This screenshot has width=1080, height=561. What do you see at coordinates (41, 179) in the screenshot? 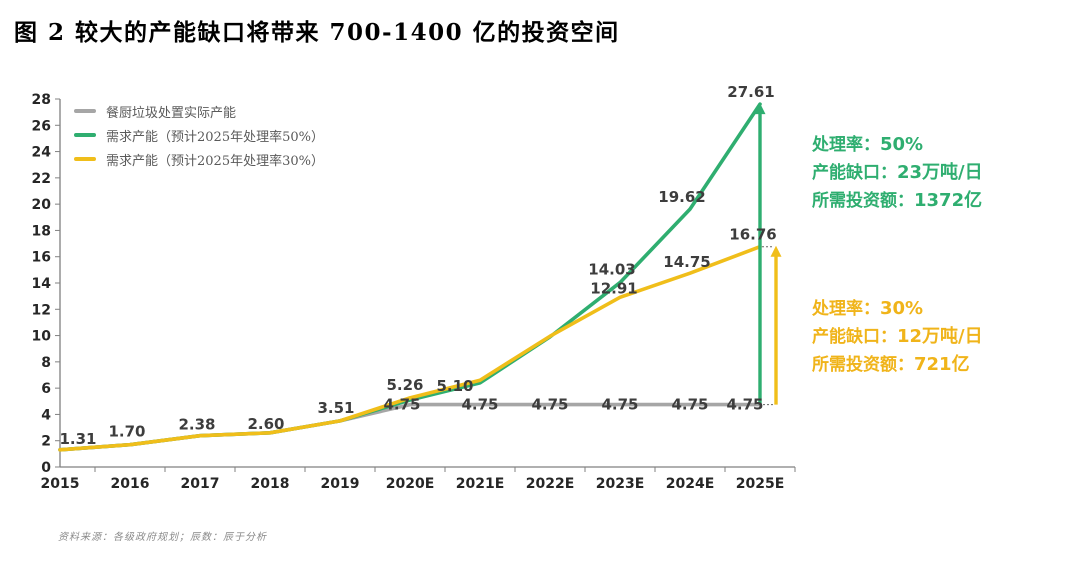
I see `y-tick-label: 22` at bounding box center [41, 179].